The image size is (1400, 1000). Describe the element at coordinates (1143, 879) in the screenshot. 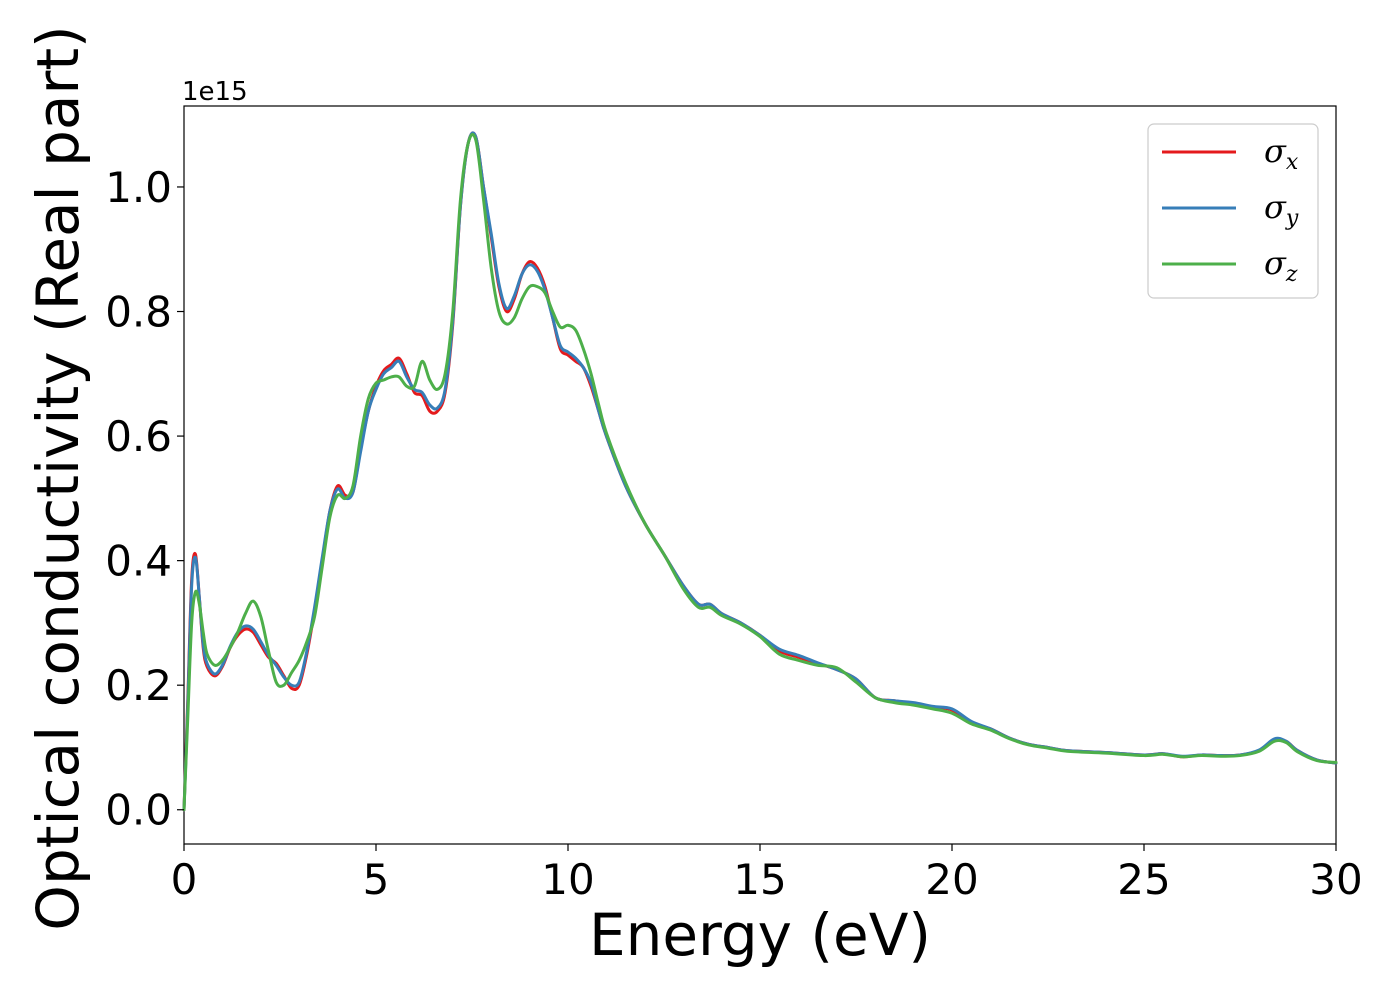

I see `x-tick-label: 25` at that location.